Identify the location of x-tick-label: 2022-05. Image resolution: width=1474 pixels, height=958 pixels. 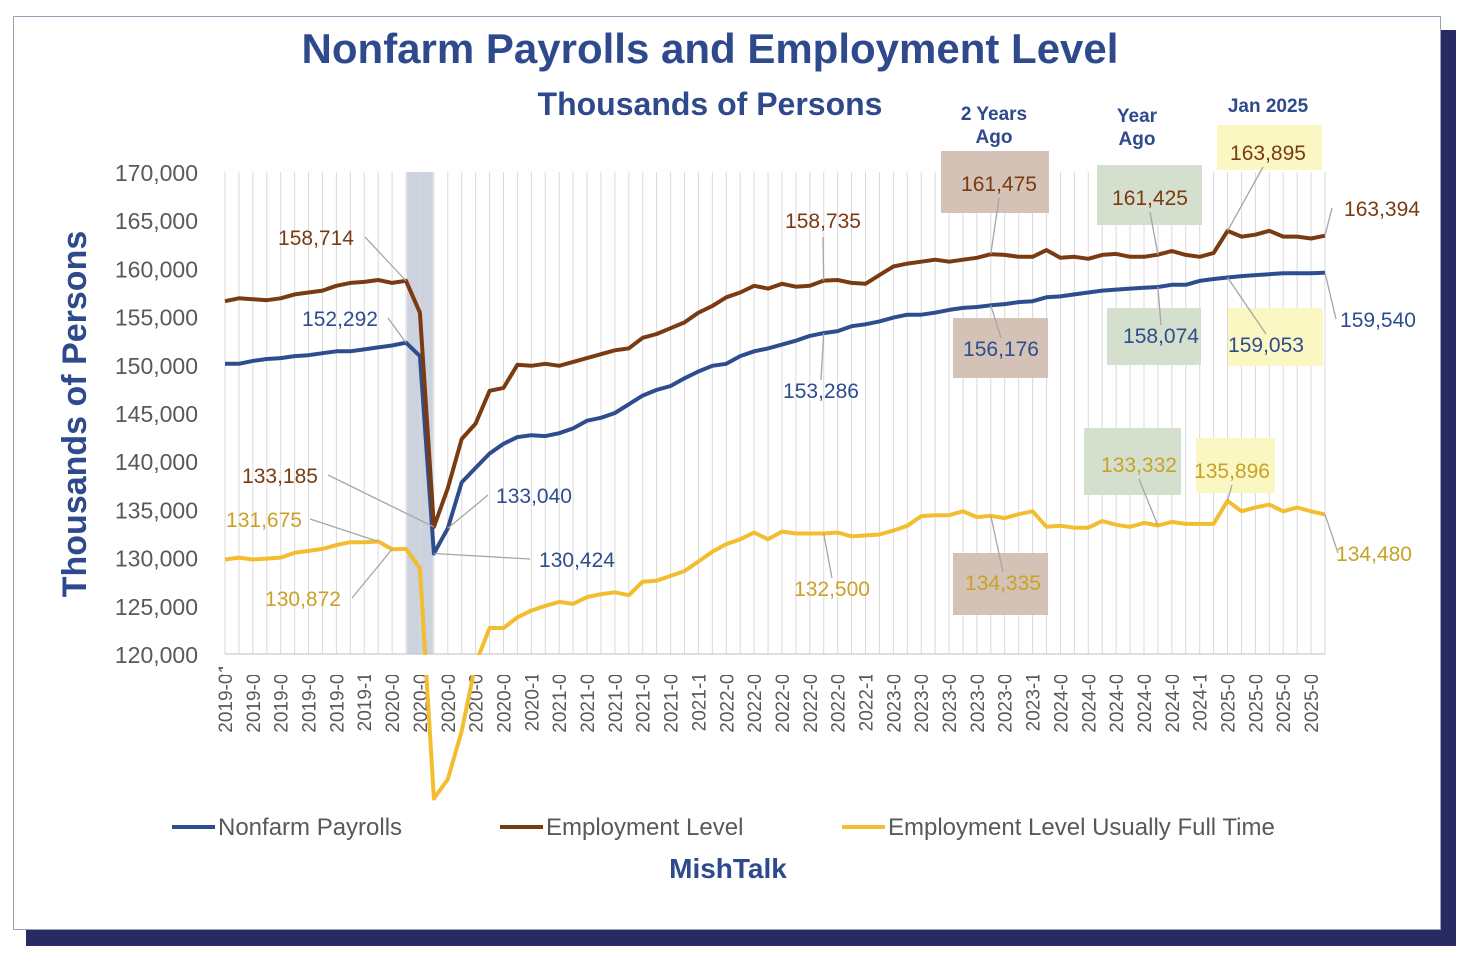
(783, 698).